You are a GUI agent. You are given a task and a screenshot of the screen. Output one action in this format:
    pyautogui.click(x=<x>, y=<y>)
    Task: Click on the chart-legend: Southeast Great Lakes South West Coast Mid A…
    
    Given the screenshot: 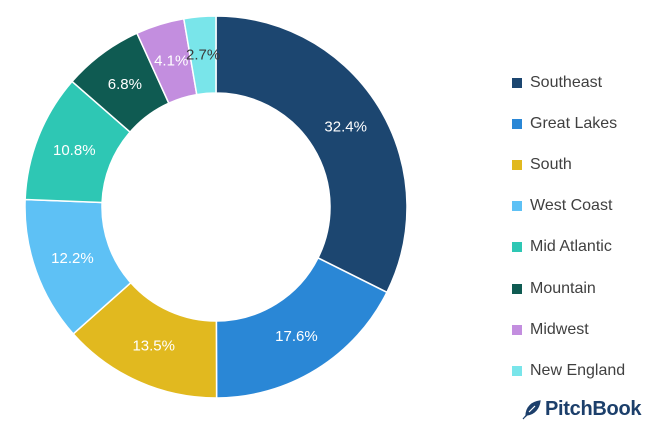 What is the action you would take?
    pyautogui.click(x=568, y=227)
    